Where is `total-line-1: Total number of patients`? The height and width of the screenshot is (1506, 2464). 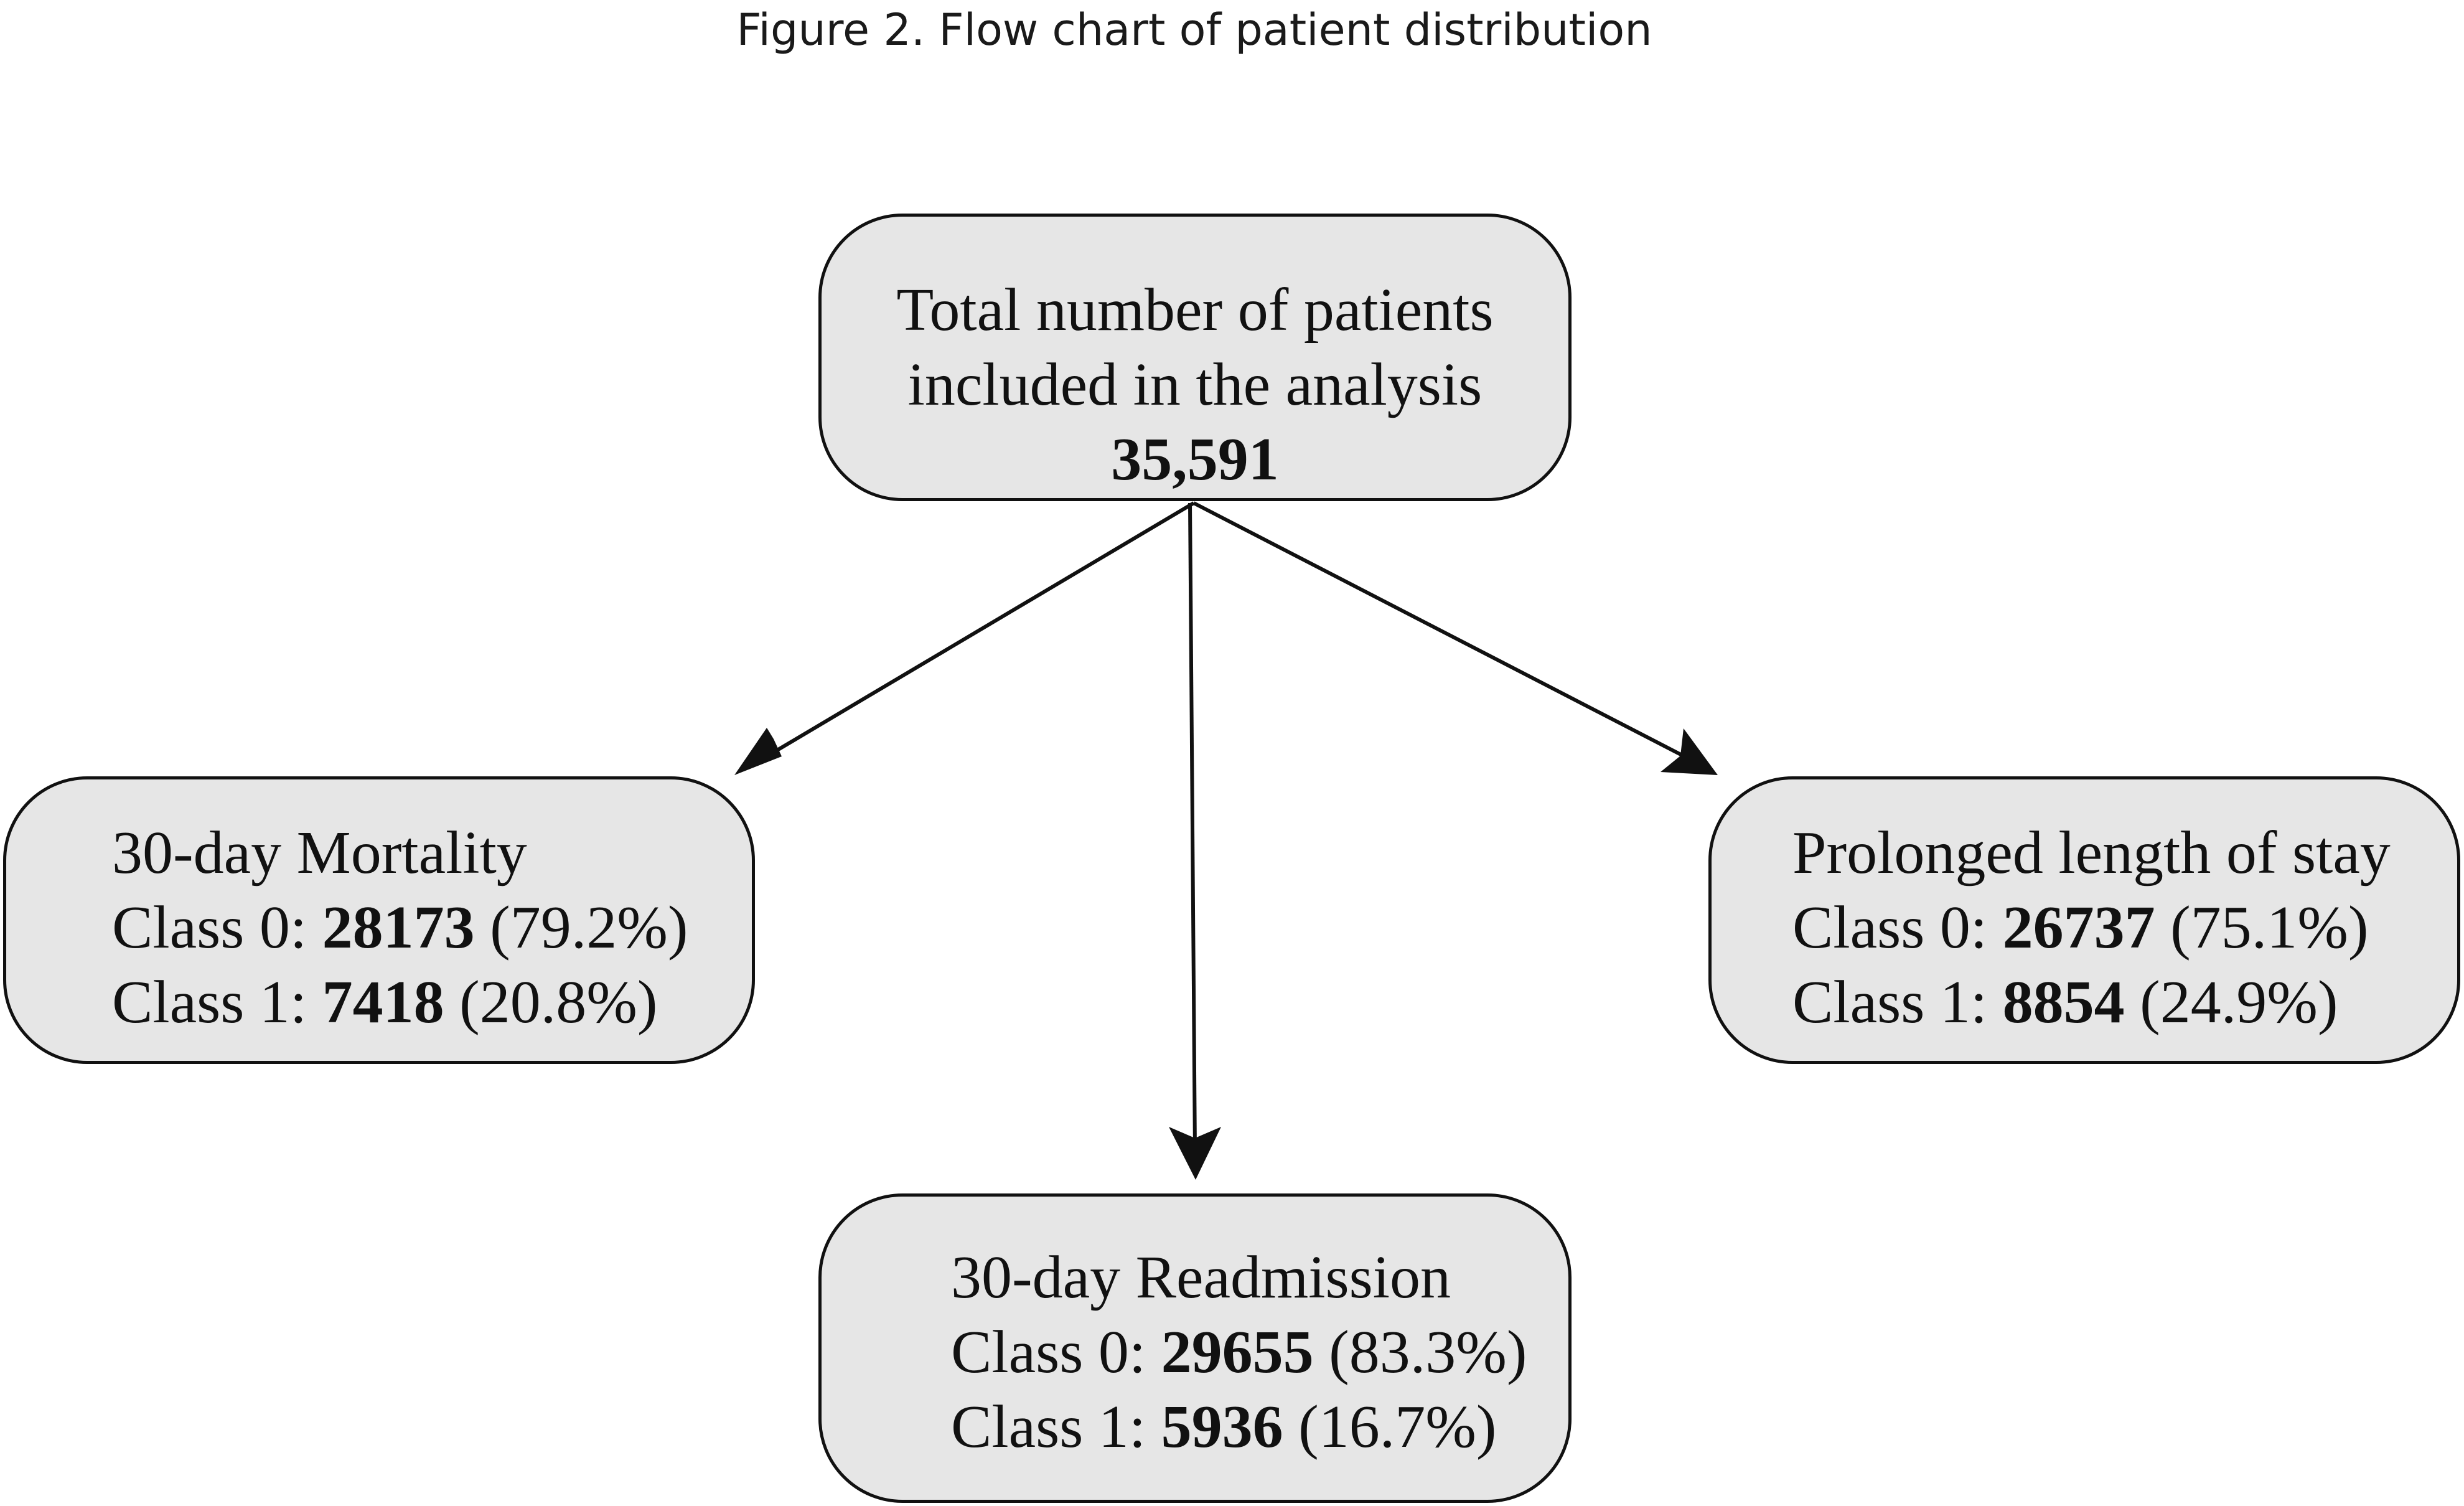
total-line-1: Total number of patients is located at coordinates (1195, 310).